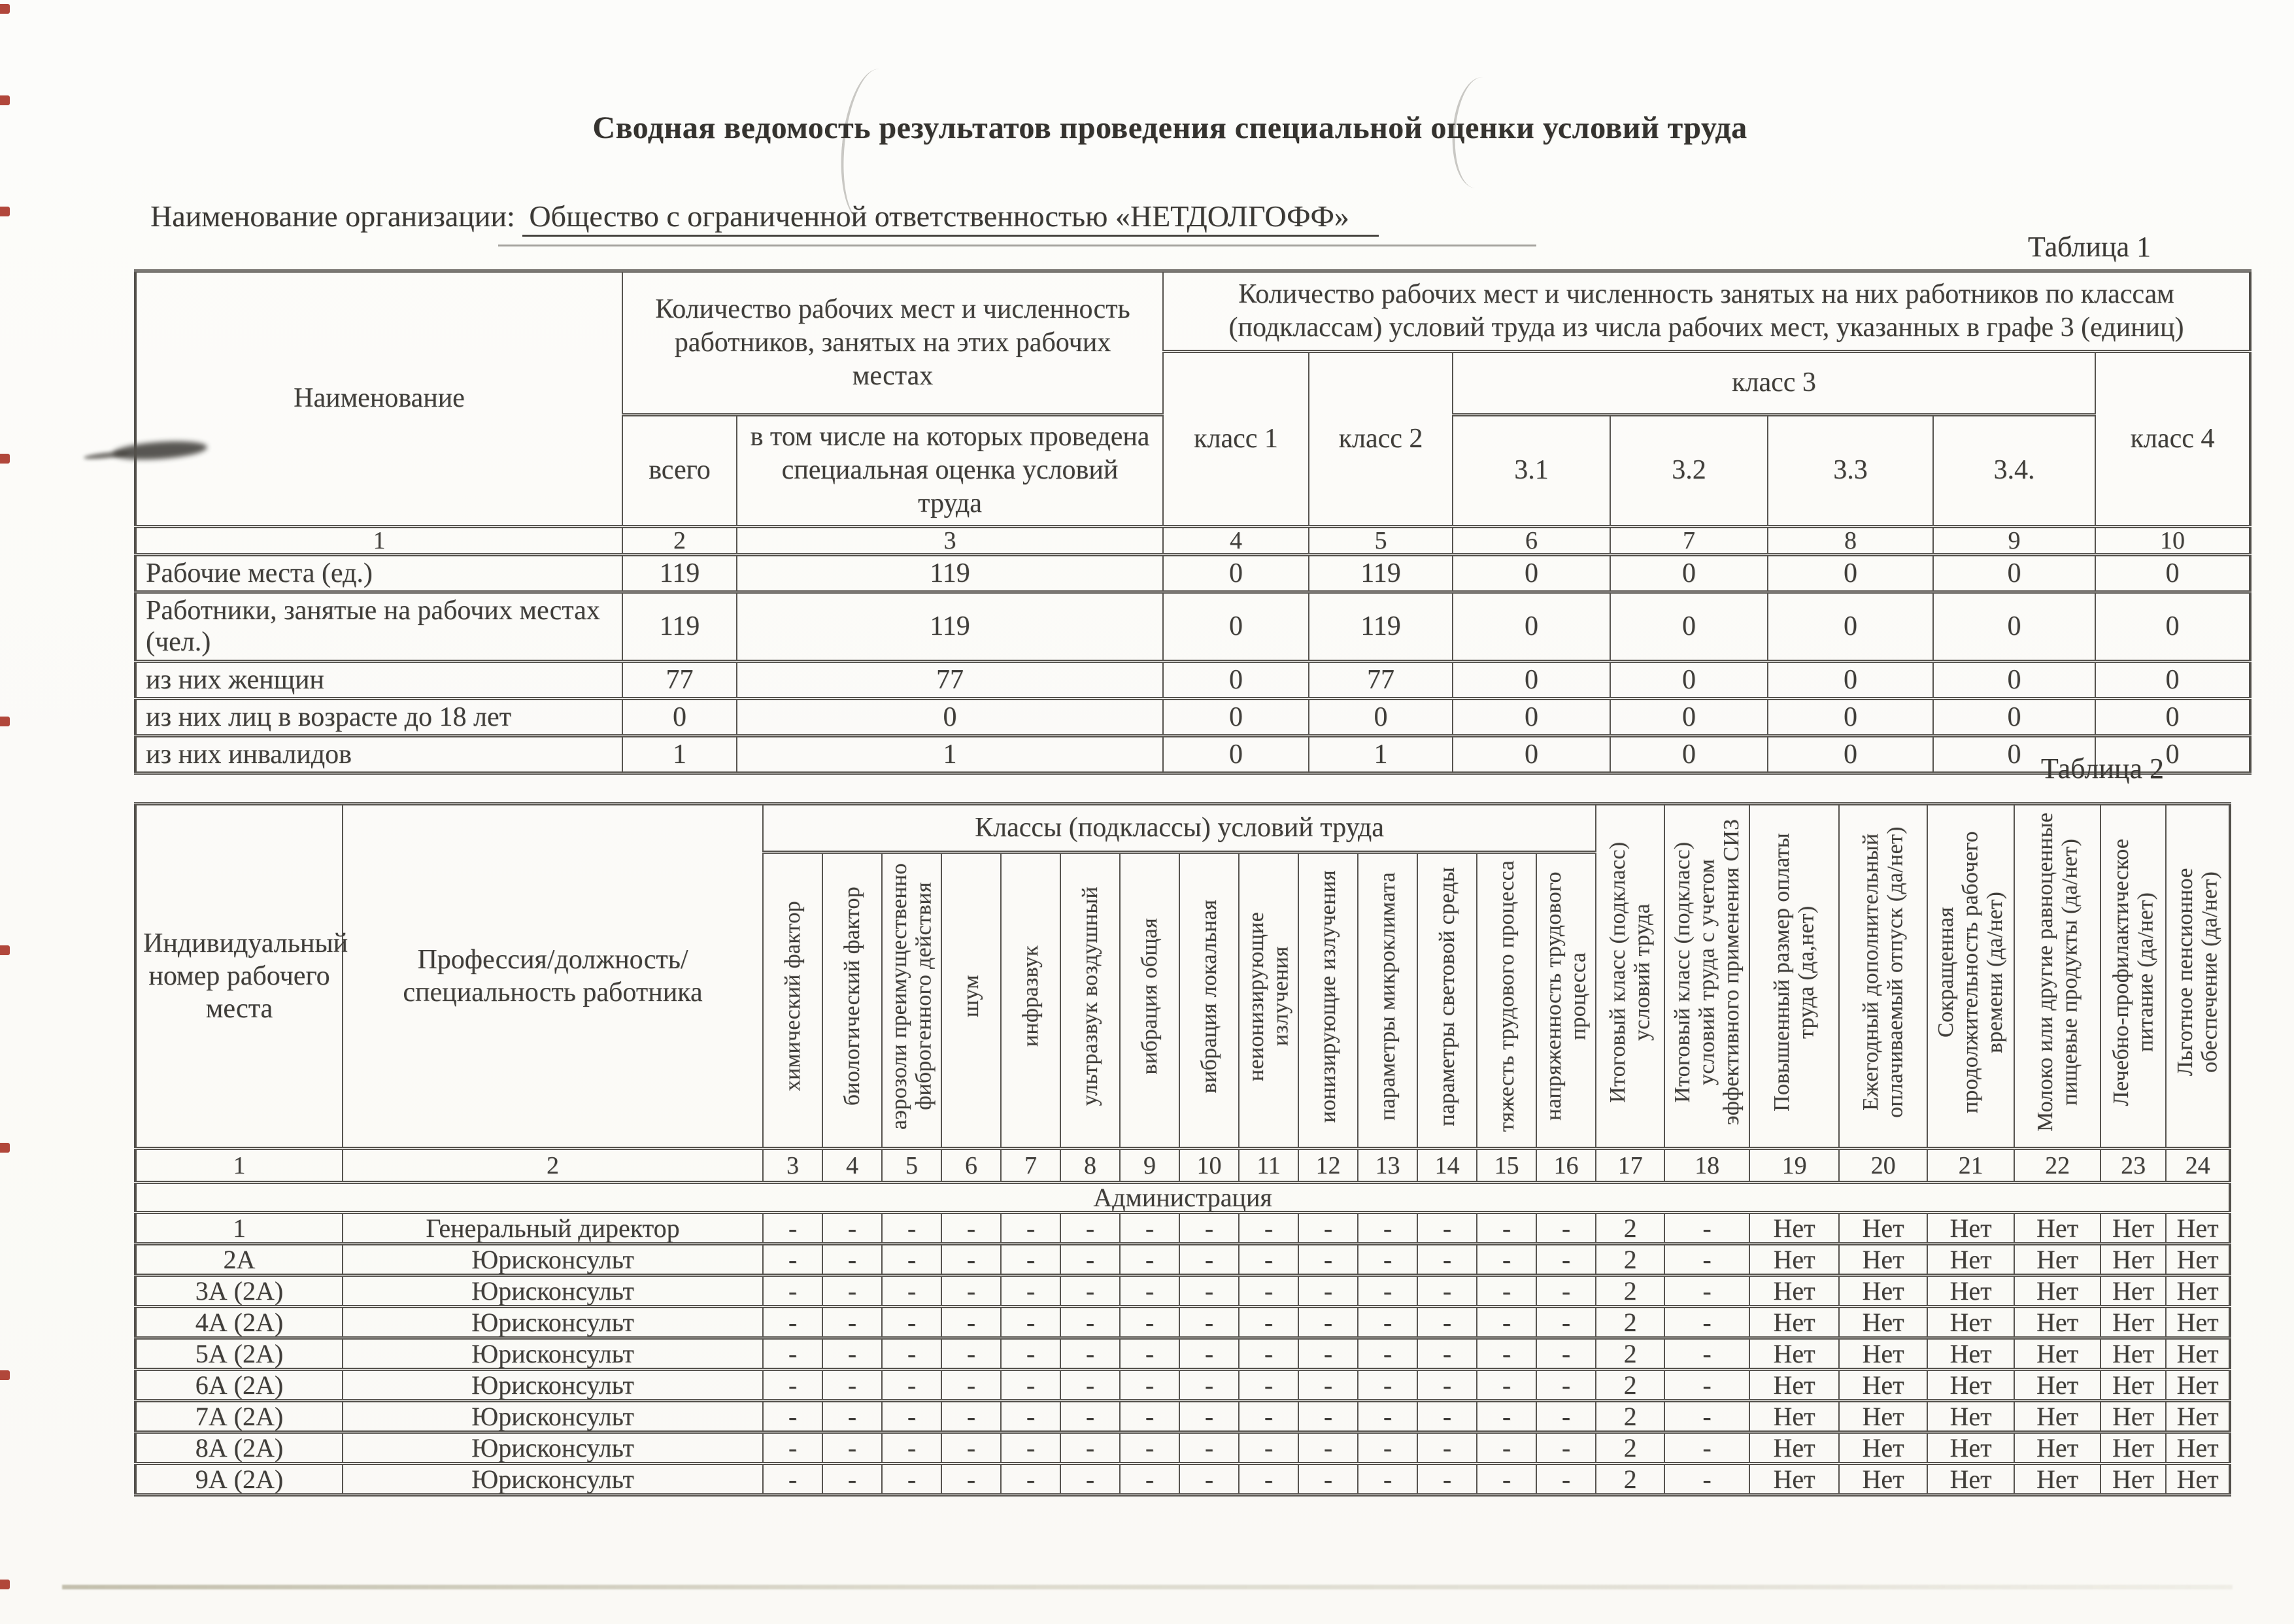  Describe the element at coordinates (1017, 245) in the screenshot. I see `underline-artifact` at that location.